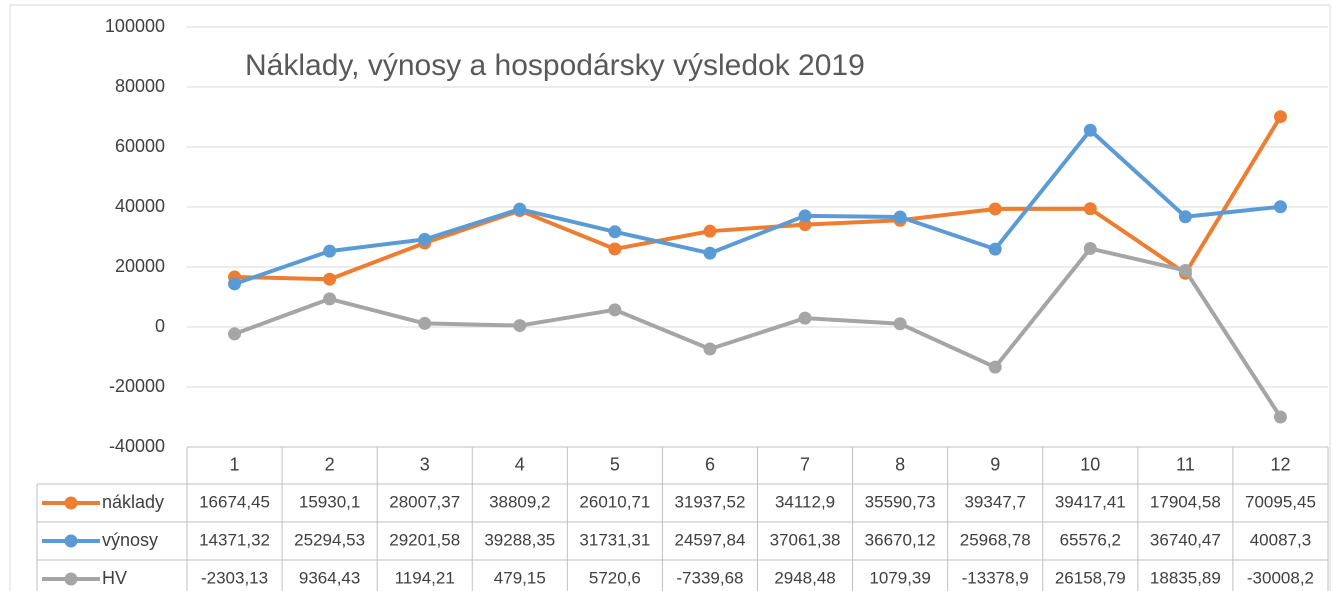 The width and height of the screenshot is (1333, 591). I want to click on y-tick-label: -40000, so click(137, 446).